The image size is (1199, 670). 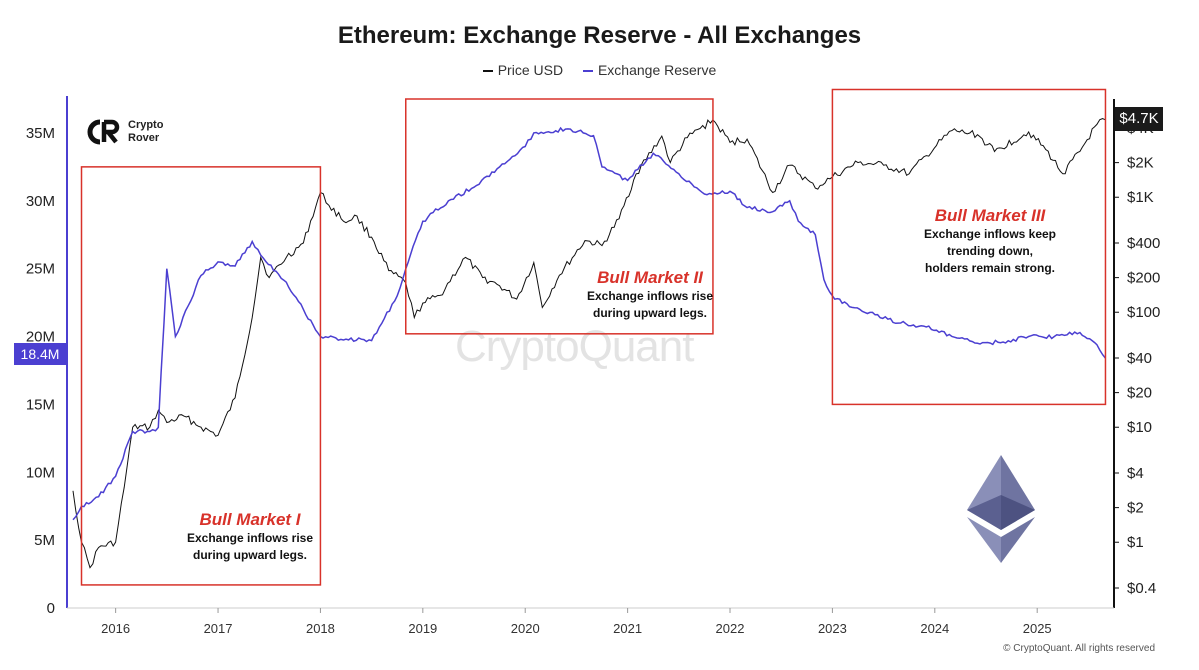 I want to click on left-tick-label: 30M, so click(x=40, y=201).